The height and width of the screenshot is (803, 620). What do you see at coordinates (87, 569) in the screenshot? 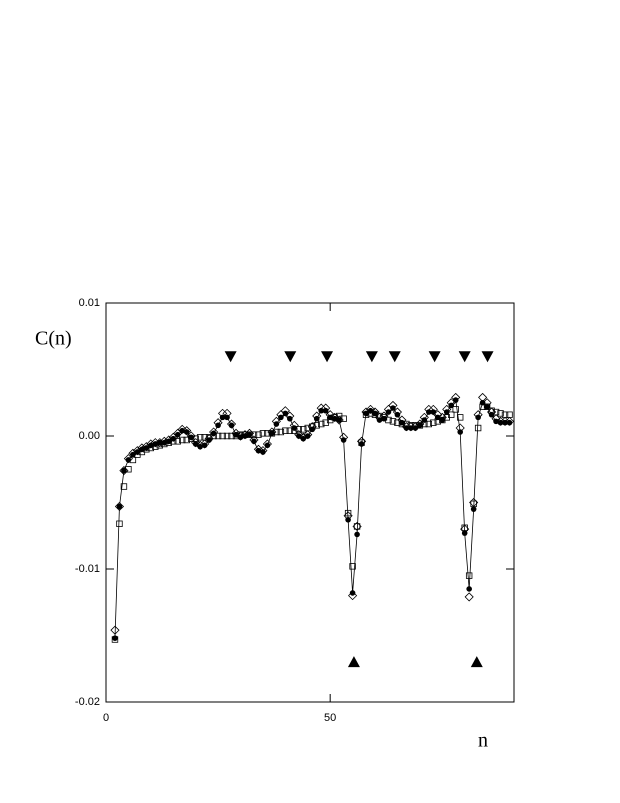
I see `y-tick-label: -0.01` at bounding box center [87, 569].